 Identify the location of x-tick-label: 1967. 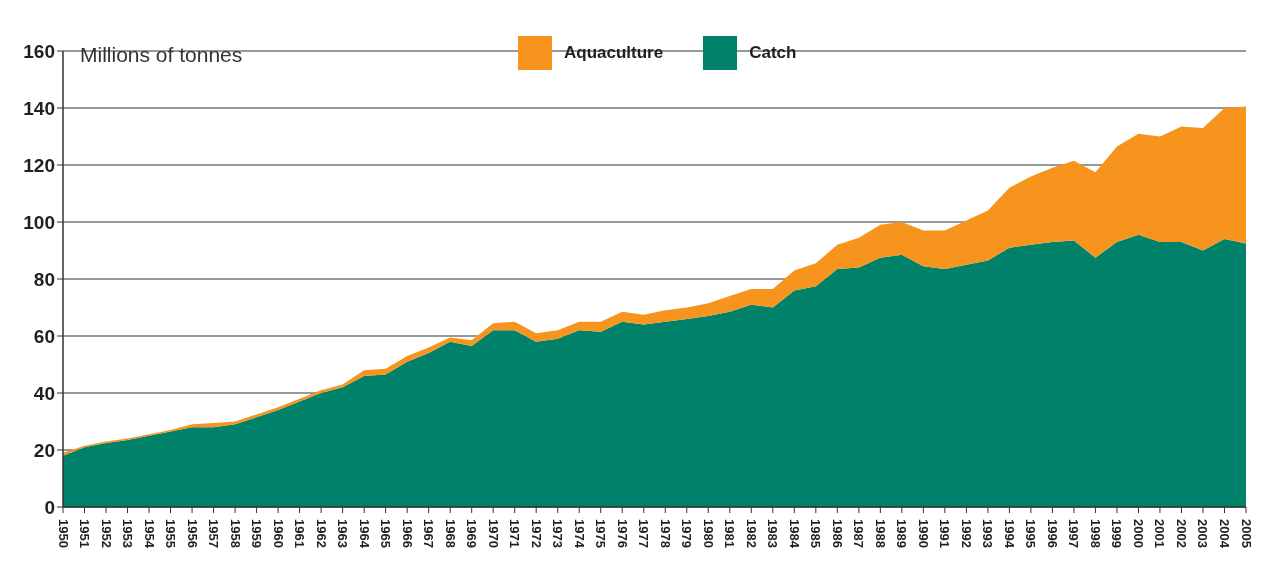
(429, 533).